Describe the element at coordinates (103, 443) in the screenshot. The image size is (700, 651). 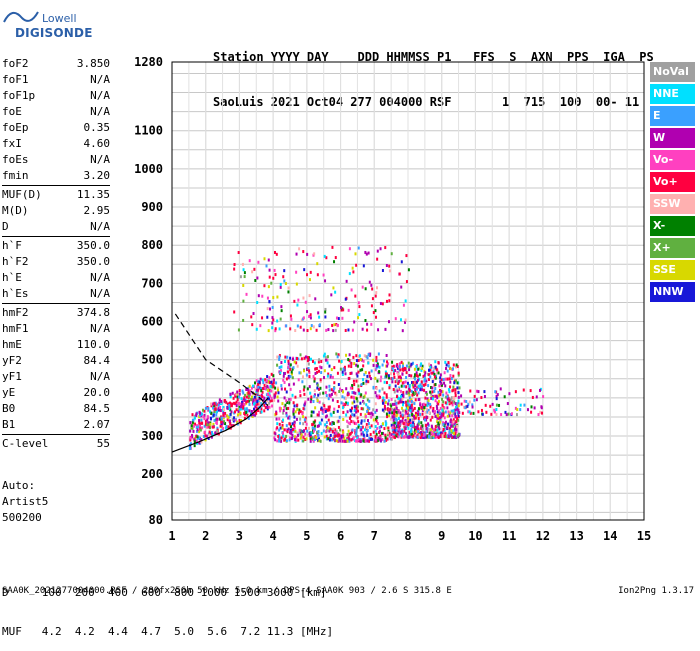
I see `param-value: 55` at that location.